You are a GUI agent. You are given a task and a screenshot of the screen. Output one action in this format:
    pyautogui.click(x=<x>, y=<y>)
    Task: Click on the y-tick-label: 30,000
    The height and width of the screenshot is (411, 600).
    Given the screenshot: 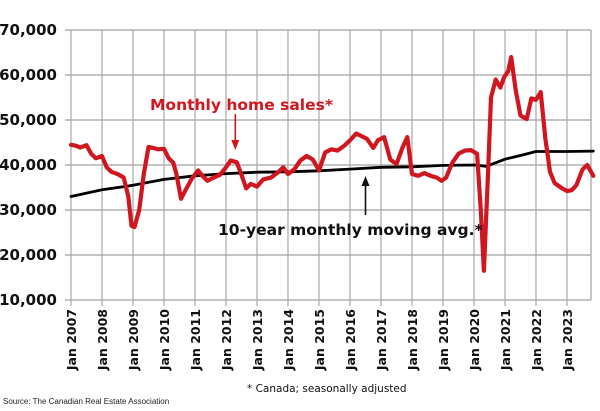 What is the action you would take?
    pyautogui.click(x=28, y=210)
    